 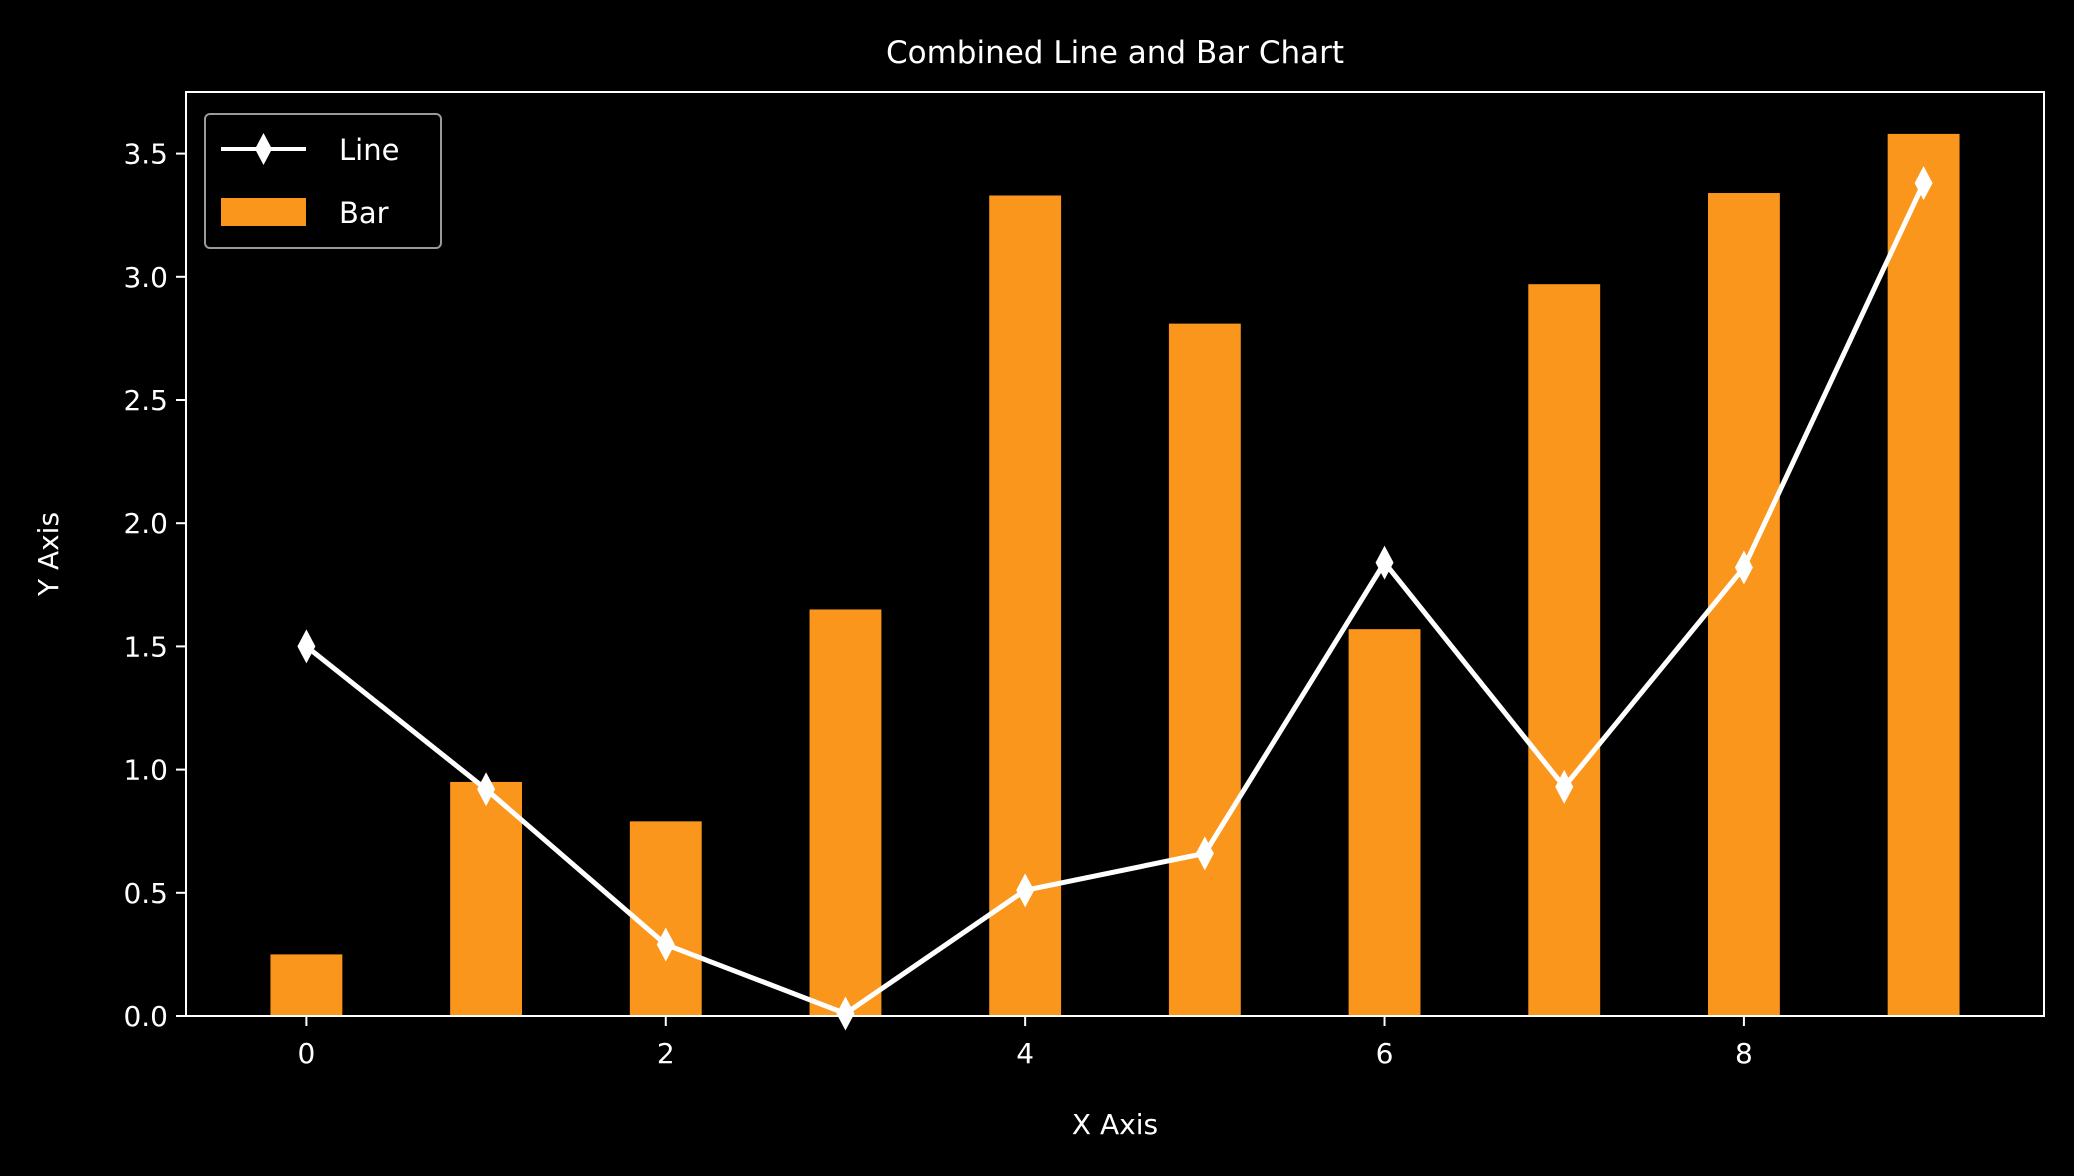 What do you see at coordinates (369, 150) in the screenshot?
I see `legend-line-label: Line` at bounding box center [369, 150].